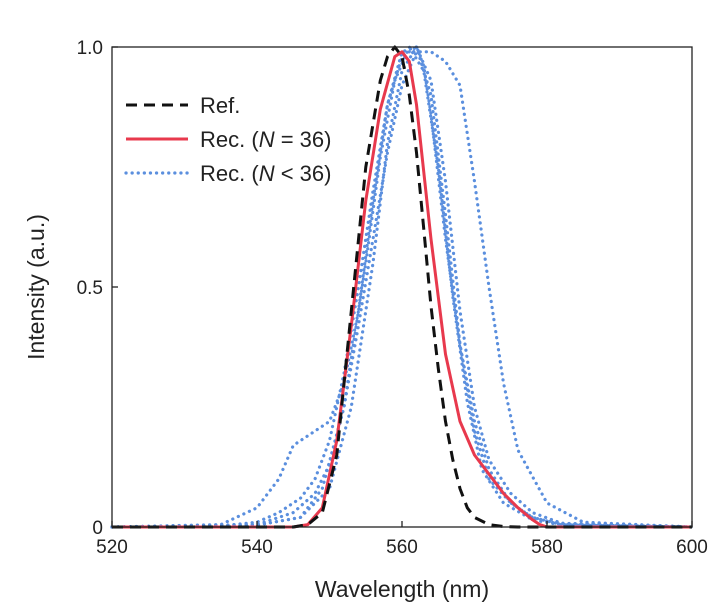  Describe the element at coordinates (36, 287) in the screenshot. I see `y-axis-label: Intensity (a.u.)` at that location.